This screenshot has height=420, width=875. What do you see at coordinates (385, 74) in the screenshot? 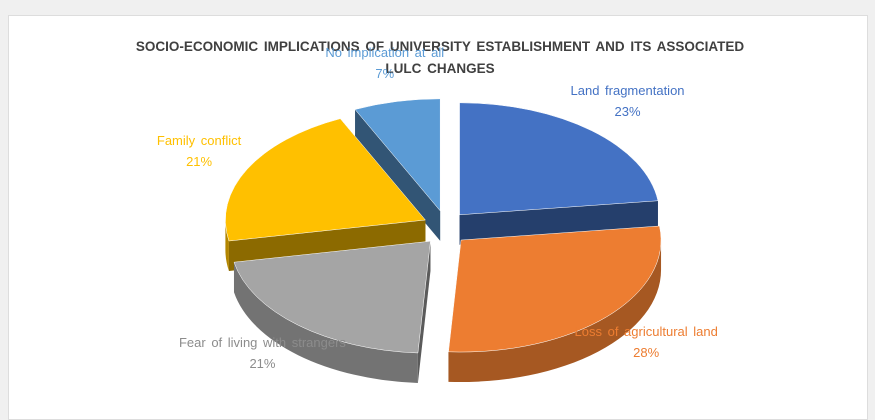
I see `value-label: 7%` at bounding box center [385, 74].